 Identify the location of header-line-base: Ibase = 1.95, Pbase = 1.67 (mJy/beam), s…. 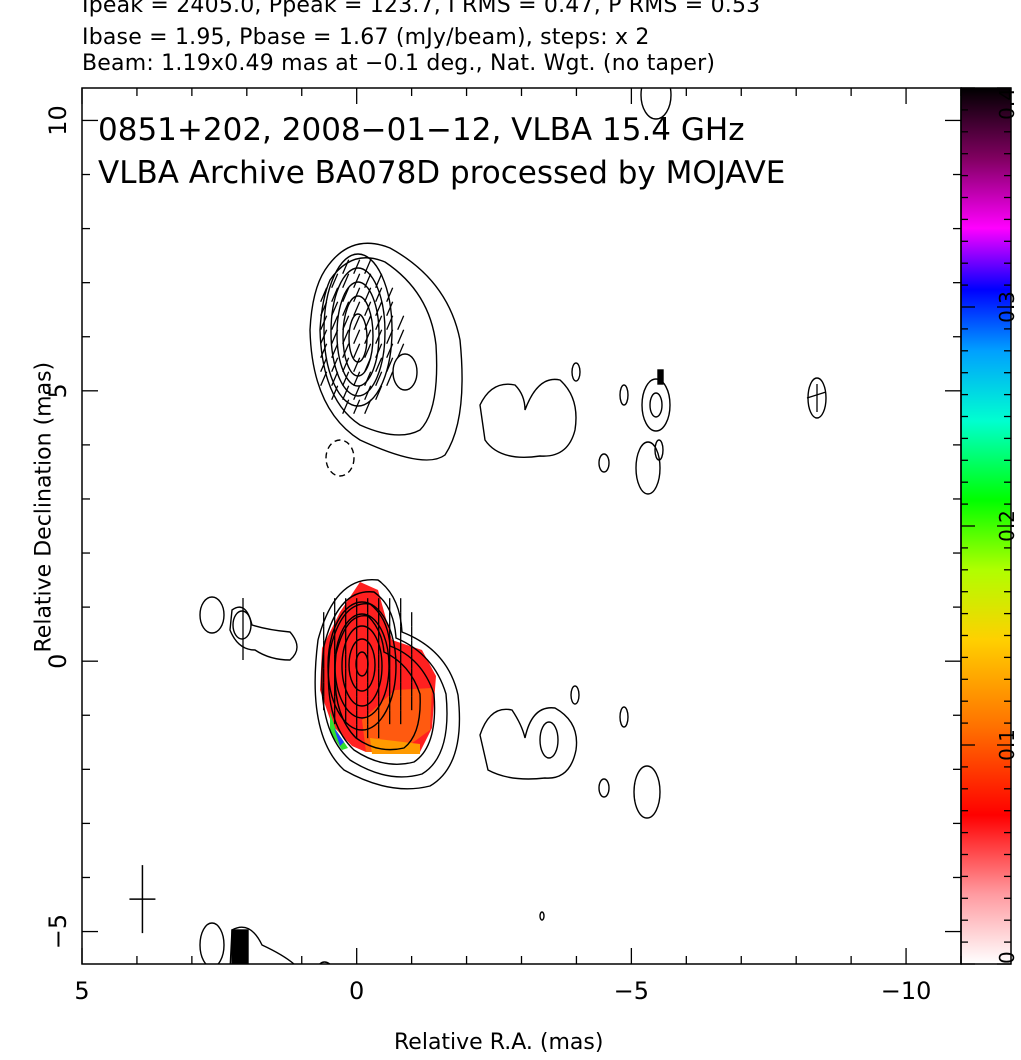
(366, 37).